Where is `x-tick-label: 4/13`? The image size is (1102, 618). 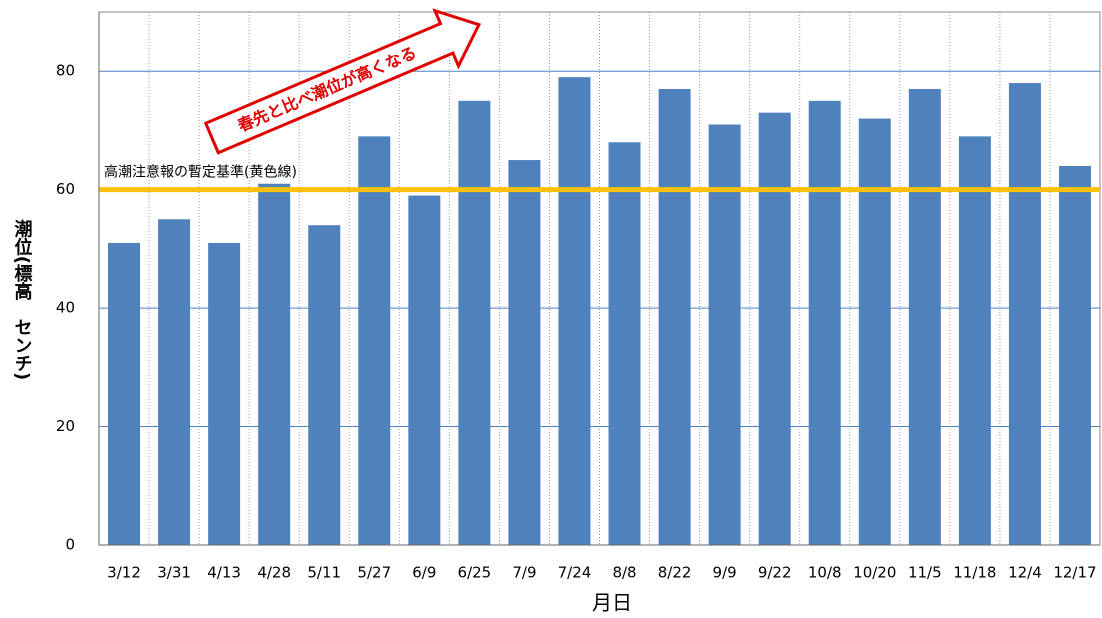 x-tick-label: 4/13 is located at coordinates (224, 573).